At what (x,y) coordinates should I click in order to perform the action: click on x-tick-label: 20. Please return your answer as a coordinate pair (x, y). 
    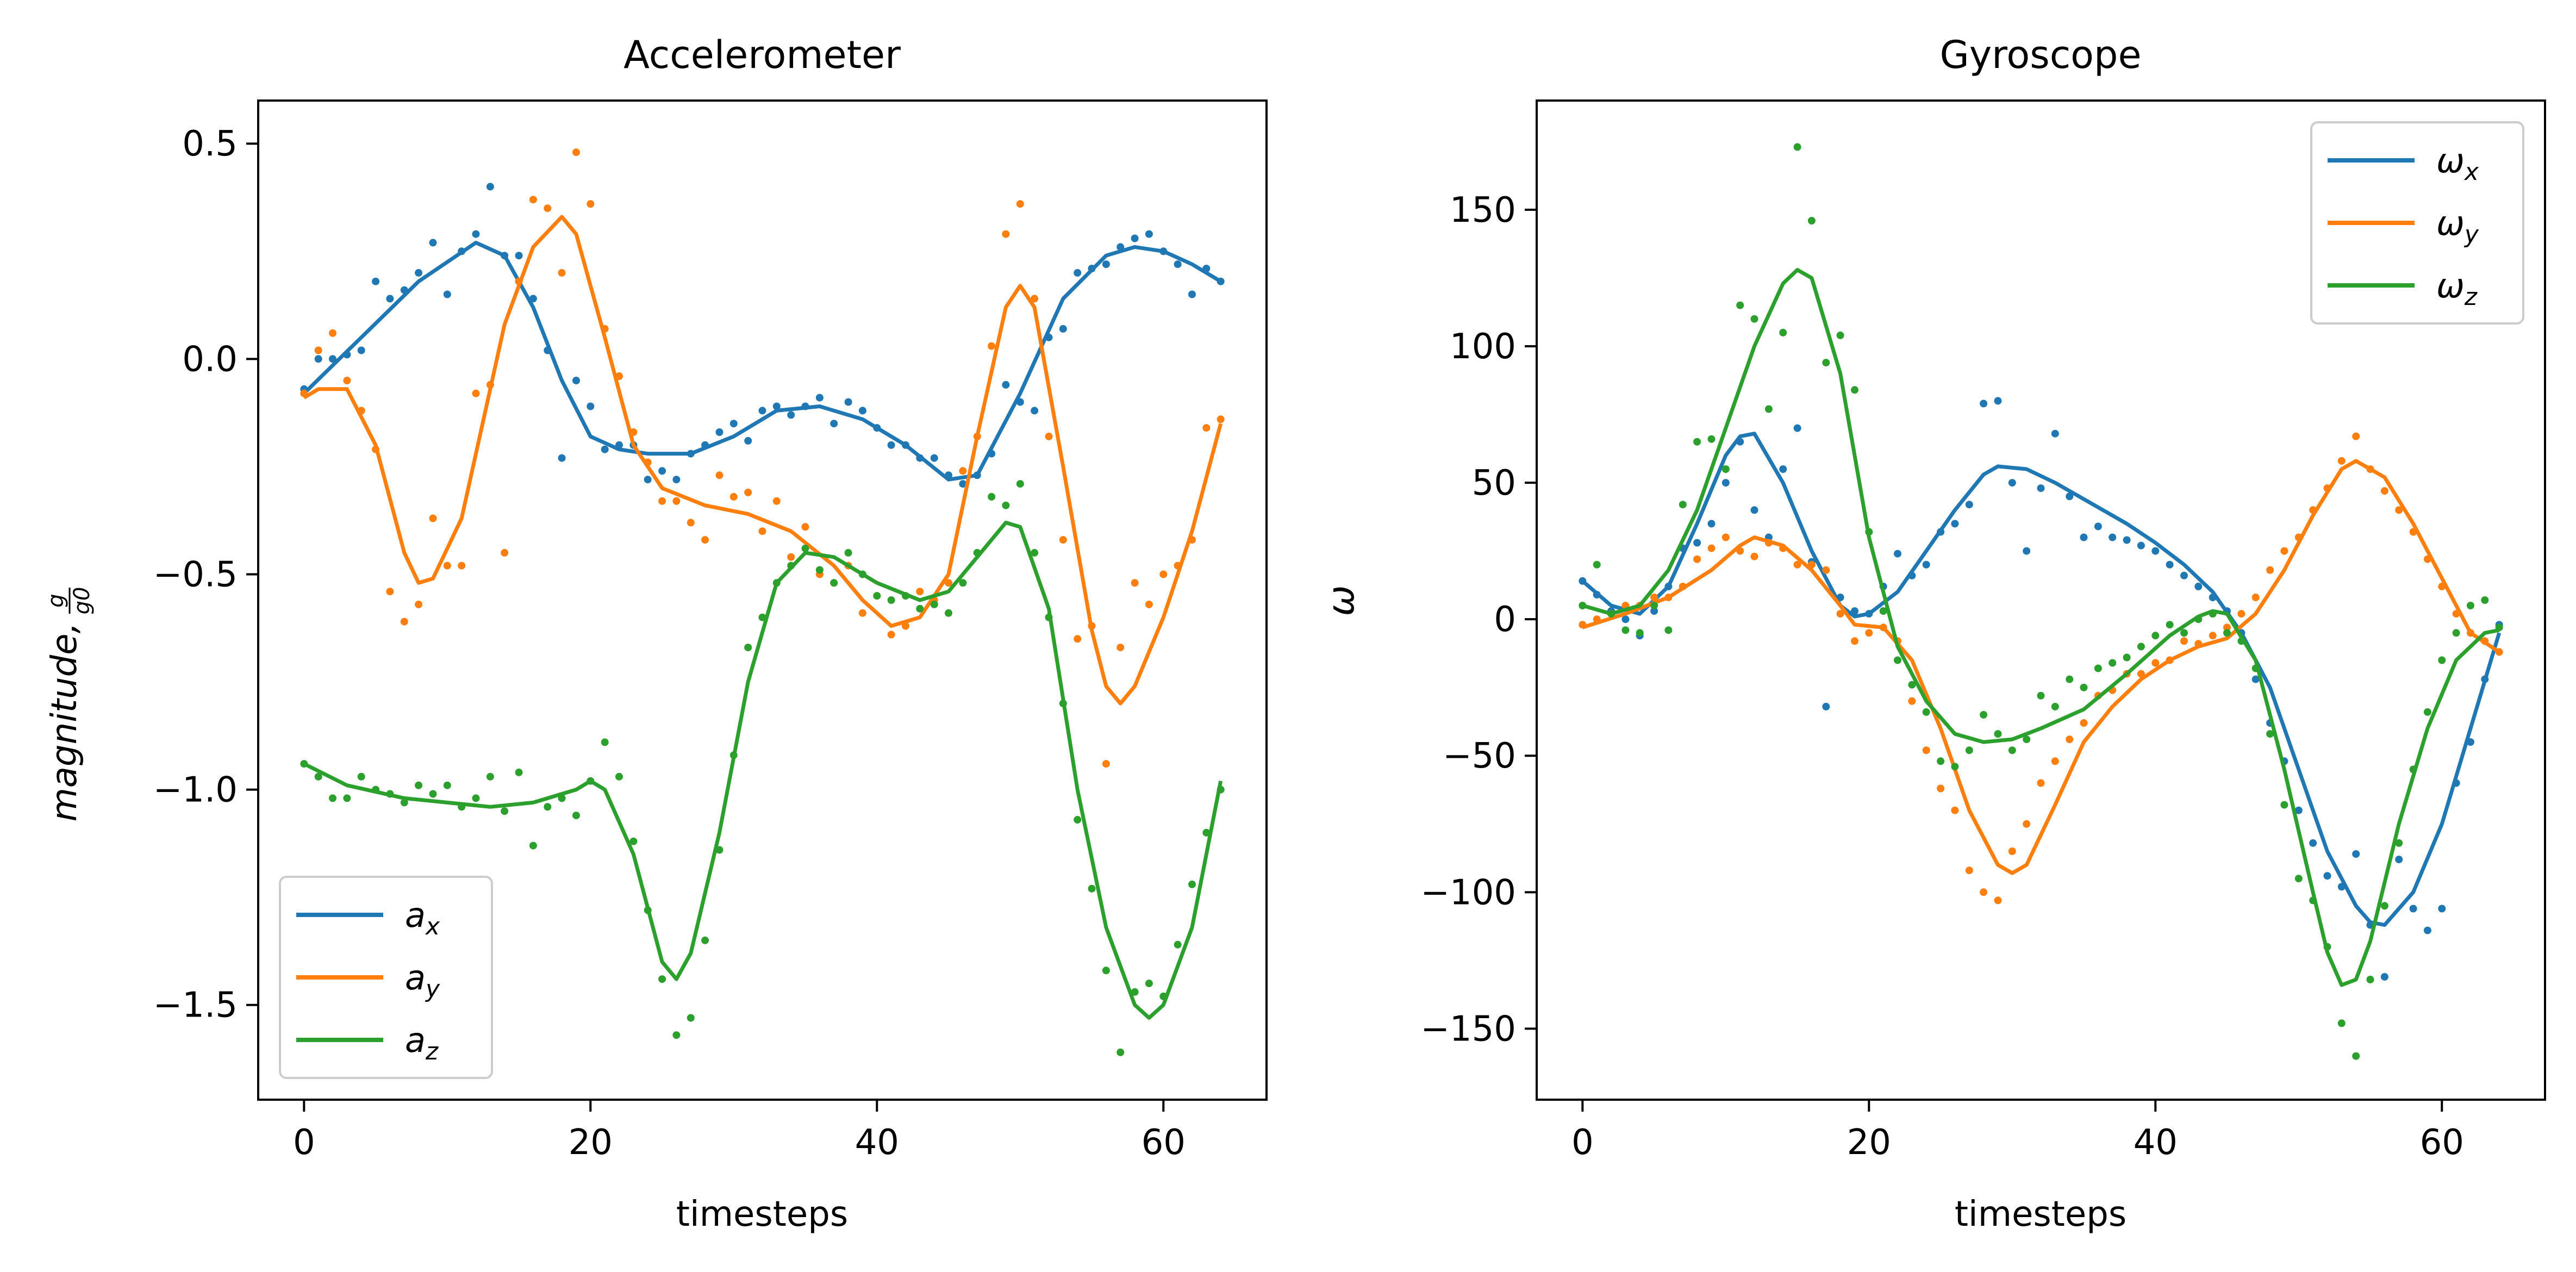
    Looking at the image, I should click on (591, 1143).